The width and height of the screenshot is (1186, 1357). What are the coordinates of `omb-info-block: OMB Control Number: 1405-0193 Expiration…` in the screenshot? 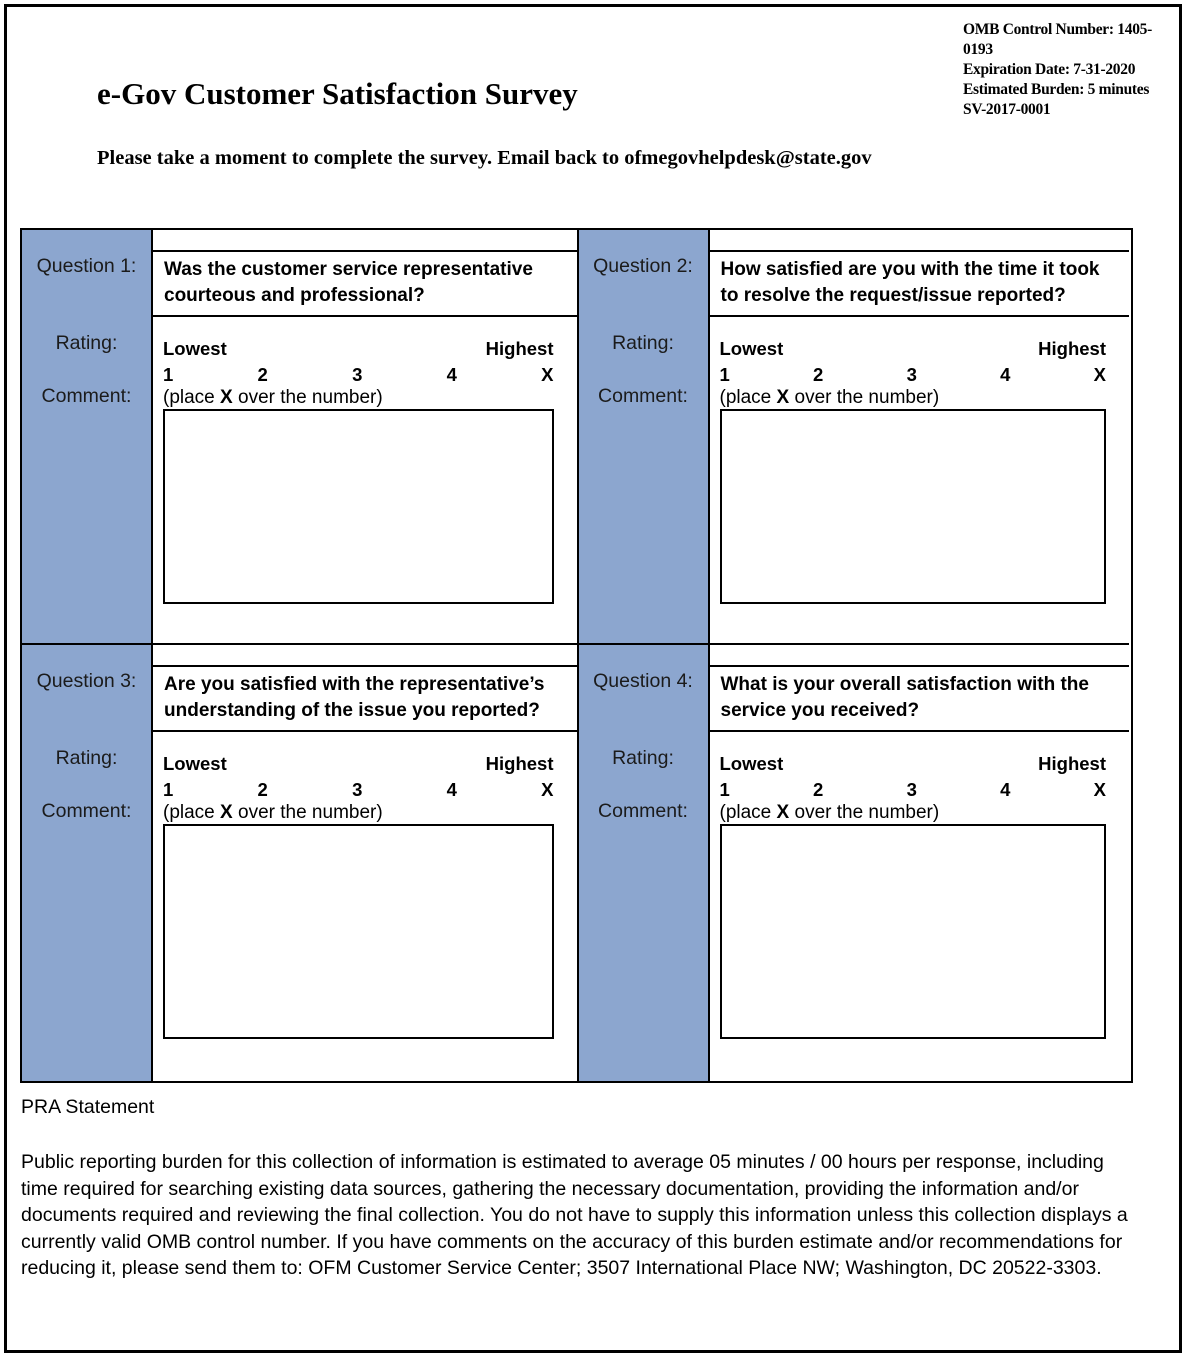 It's located at (1070, 70).